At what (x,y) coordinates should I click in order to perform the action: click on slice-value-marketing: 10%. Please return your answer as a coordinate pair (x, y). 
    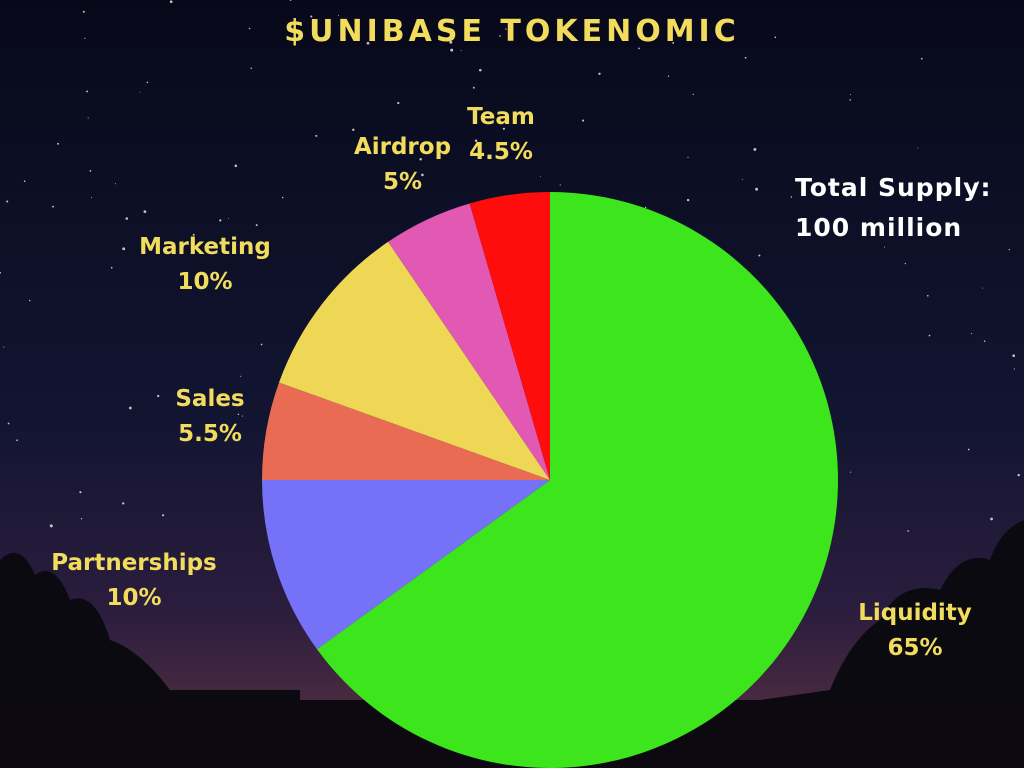
    Looking at the image, I should click on (205, 282).